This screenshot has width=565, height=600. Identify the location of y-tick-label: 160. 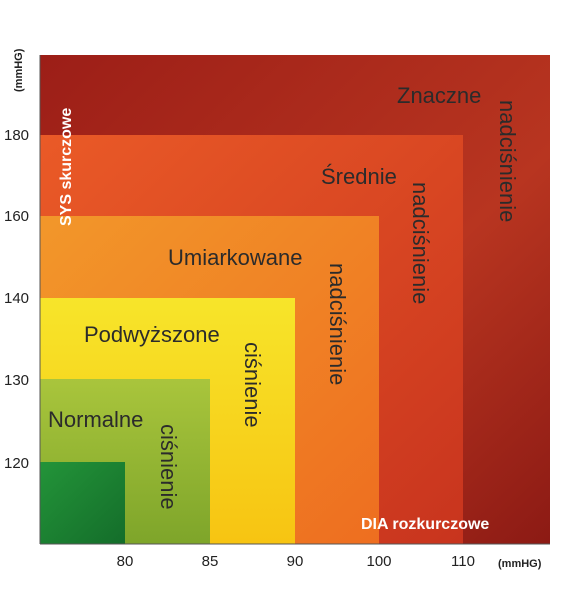
(16, 216).